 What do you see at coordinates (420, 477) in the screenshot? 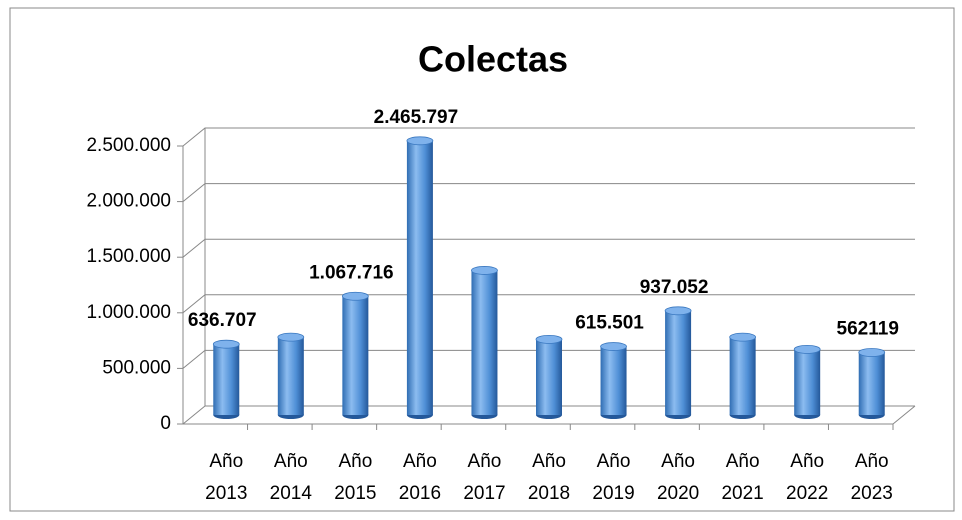
I see `x-tick-label: Año 2016` at bounding box center [420, 477].